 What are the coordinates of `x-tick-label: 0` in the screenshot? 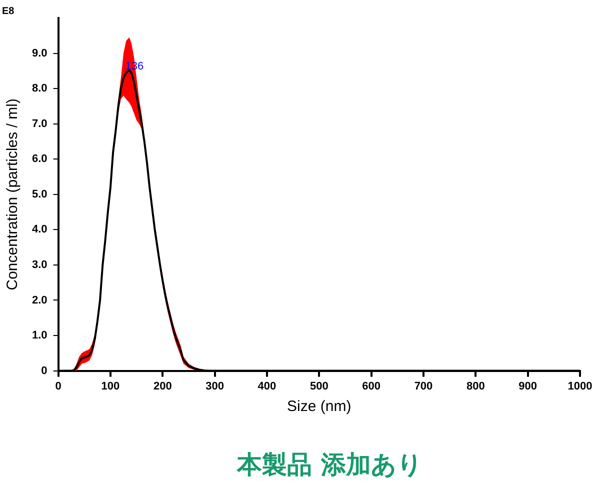 It's located at (58, 386).